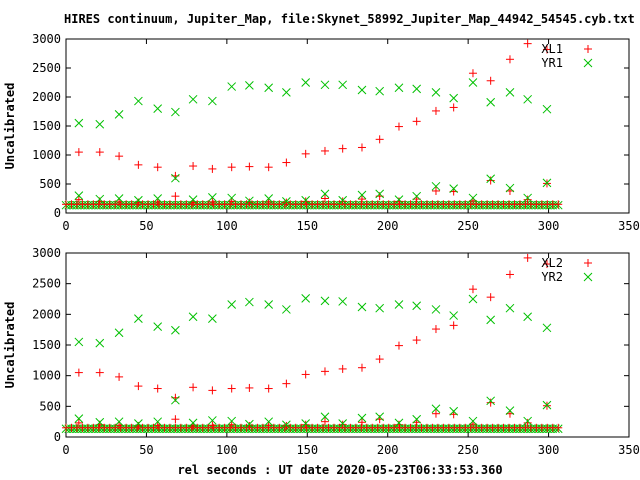 This screenshot has height=480, width=640. What do you see at coordinates (588, 277) in the screenshot?
I see `legend-marker-d2` at bounding box center [588, 277].